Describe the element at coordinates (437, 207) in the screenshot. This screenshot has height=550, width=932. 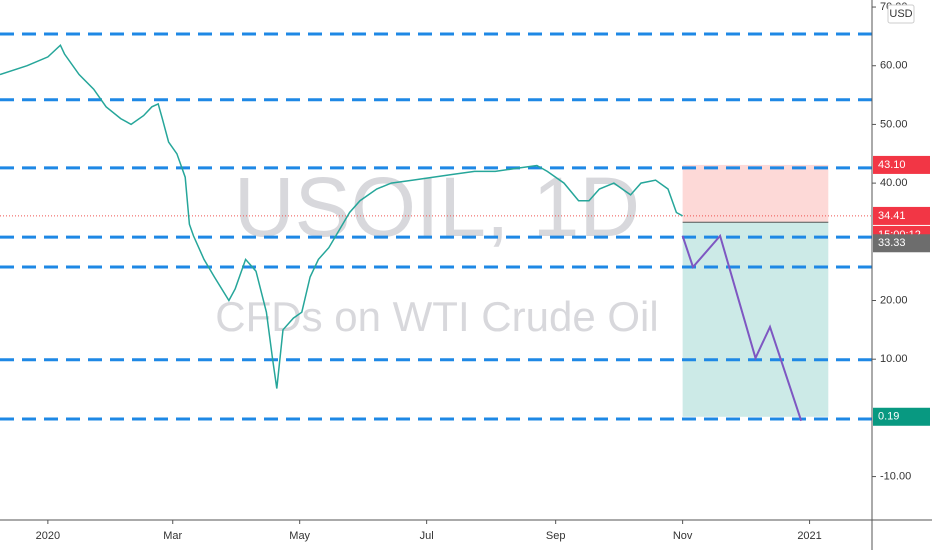
I see `watermark: USOIL, 1D` at that location.